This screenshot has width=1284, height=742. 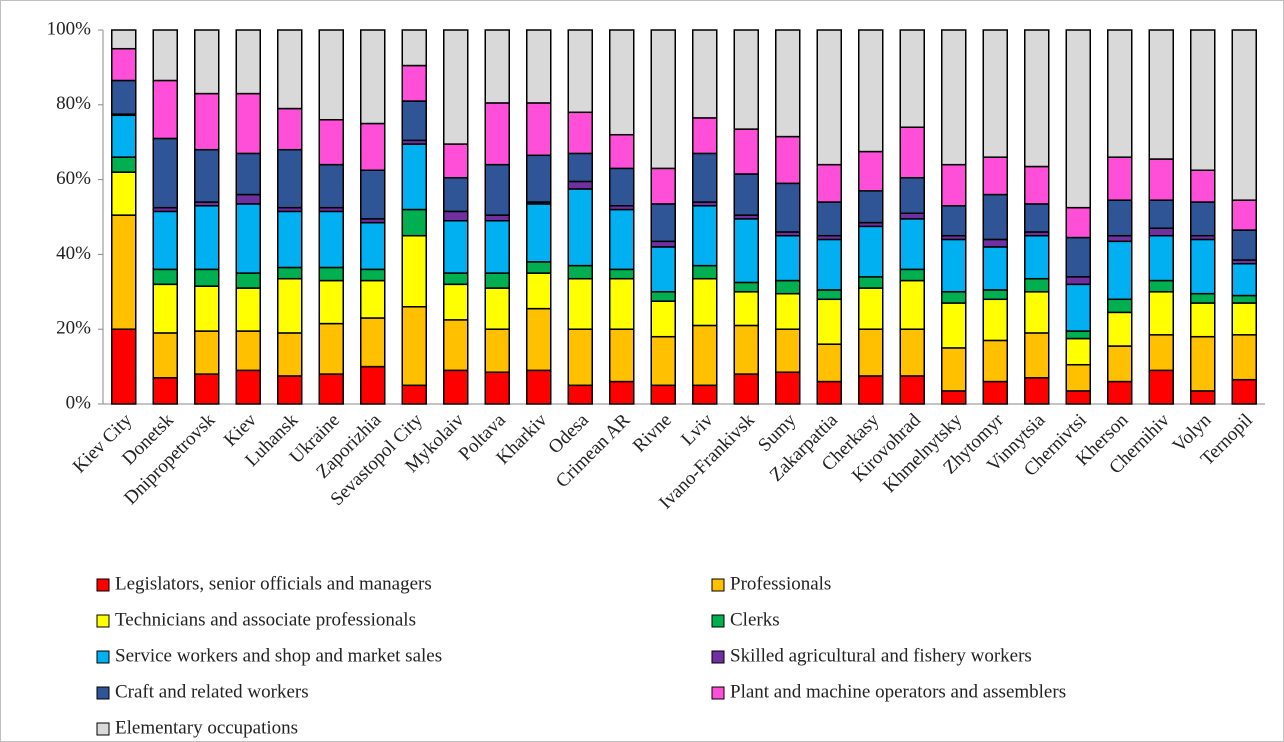 What do you see at coordinates (73, 253) in the screenshot?
I see `y-tick-label: 40%` at bounding box center [73, 253].